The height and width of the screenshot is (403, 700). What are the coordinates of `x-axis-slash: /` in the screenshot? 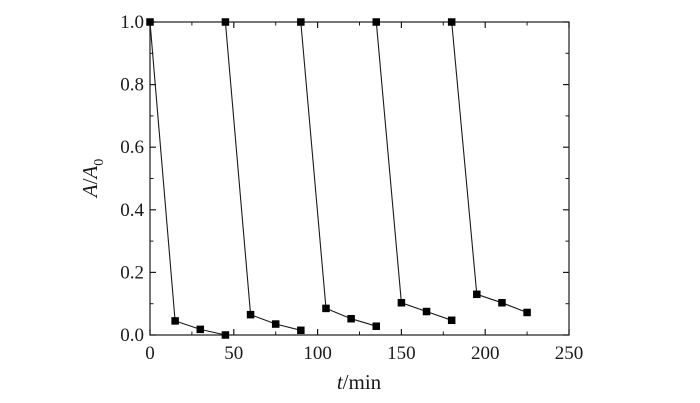 It's located at (346, 382).